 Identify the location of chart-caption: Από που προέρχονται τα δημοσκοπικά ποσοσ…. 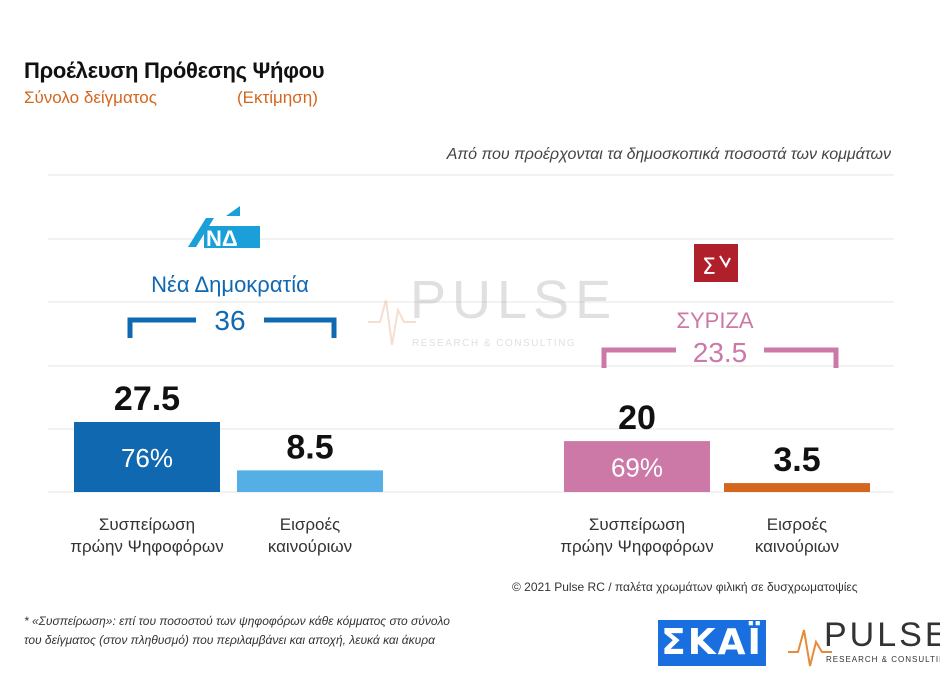
(668, 154).